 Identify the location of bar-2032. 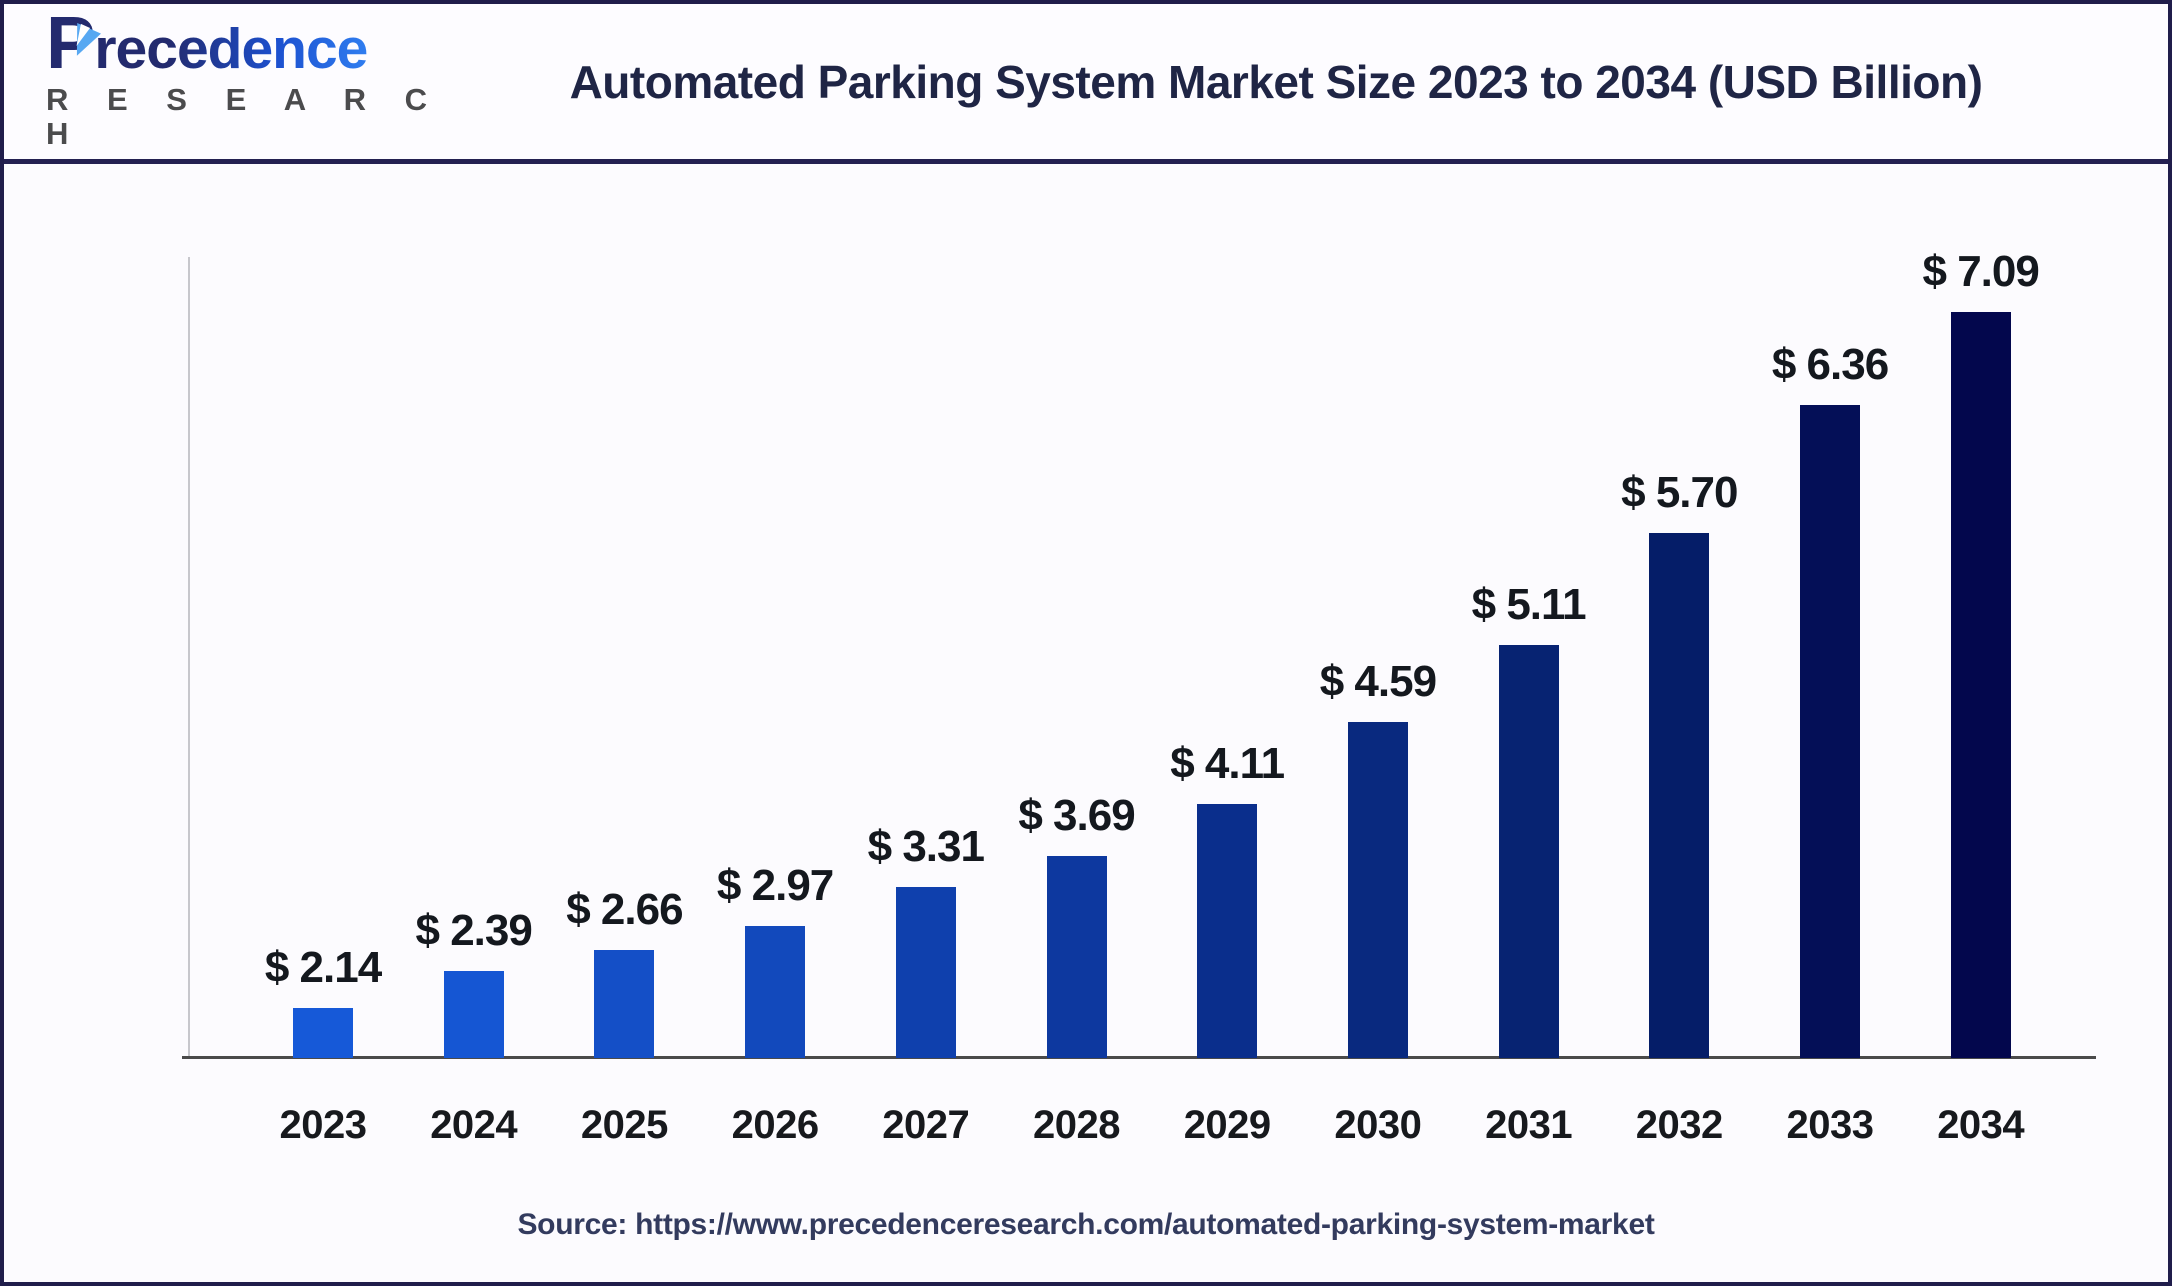
(1679, 795).